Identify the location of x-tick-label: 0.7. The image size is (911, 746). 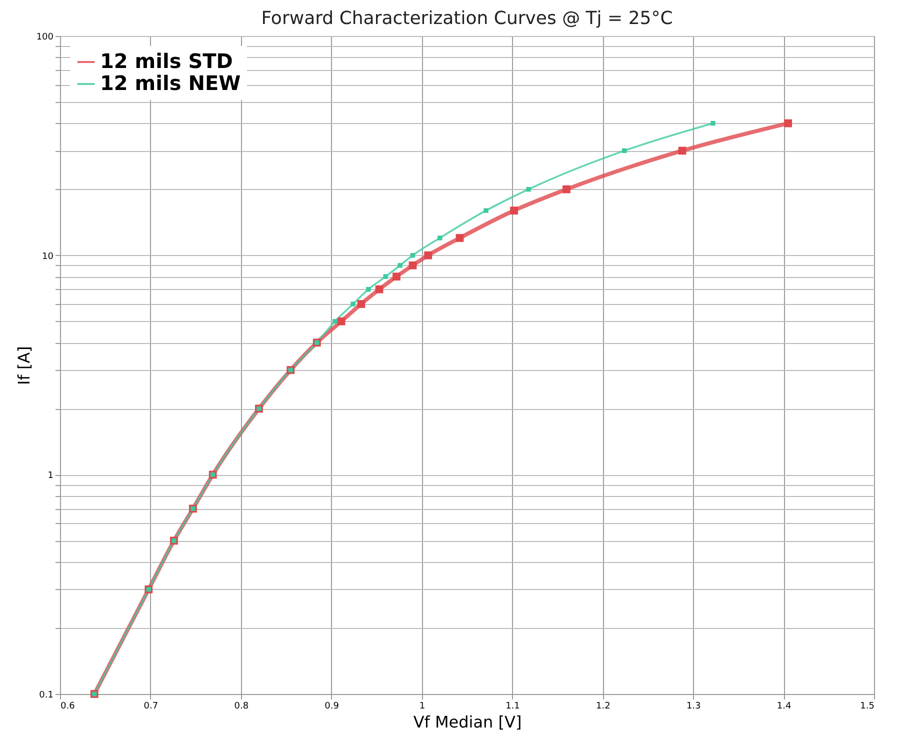
(151, 707).